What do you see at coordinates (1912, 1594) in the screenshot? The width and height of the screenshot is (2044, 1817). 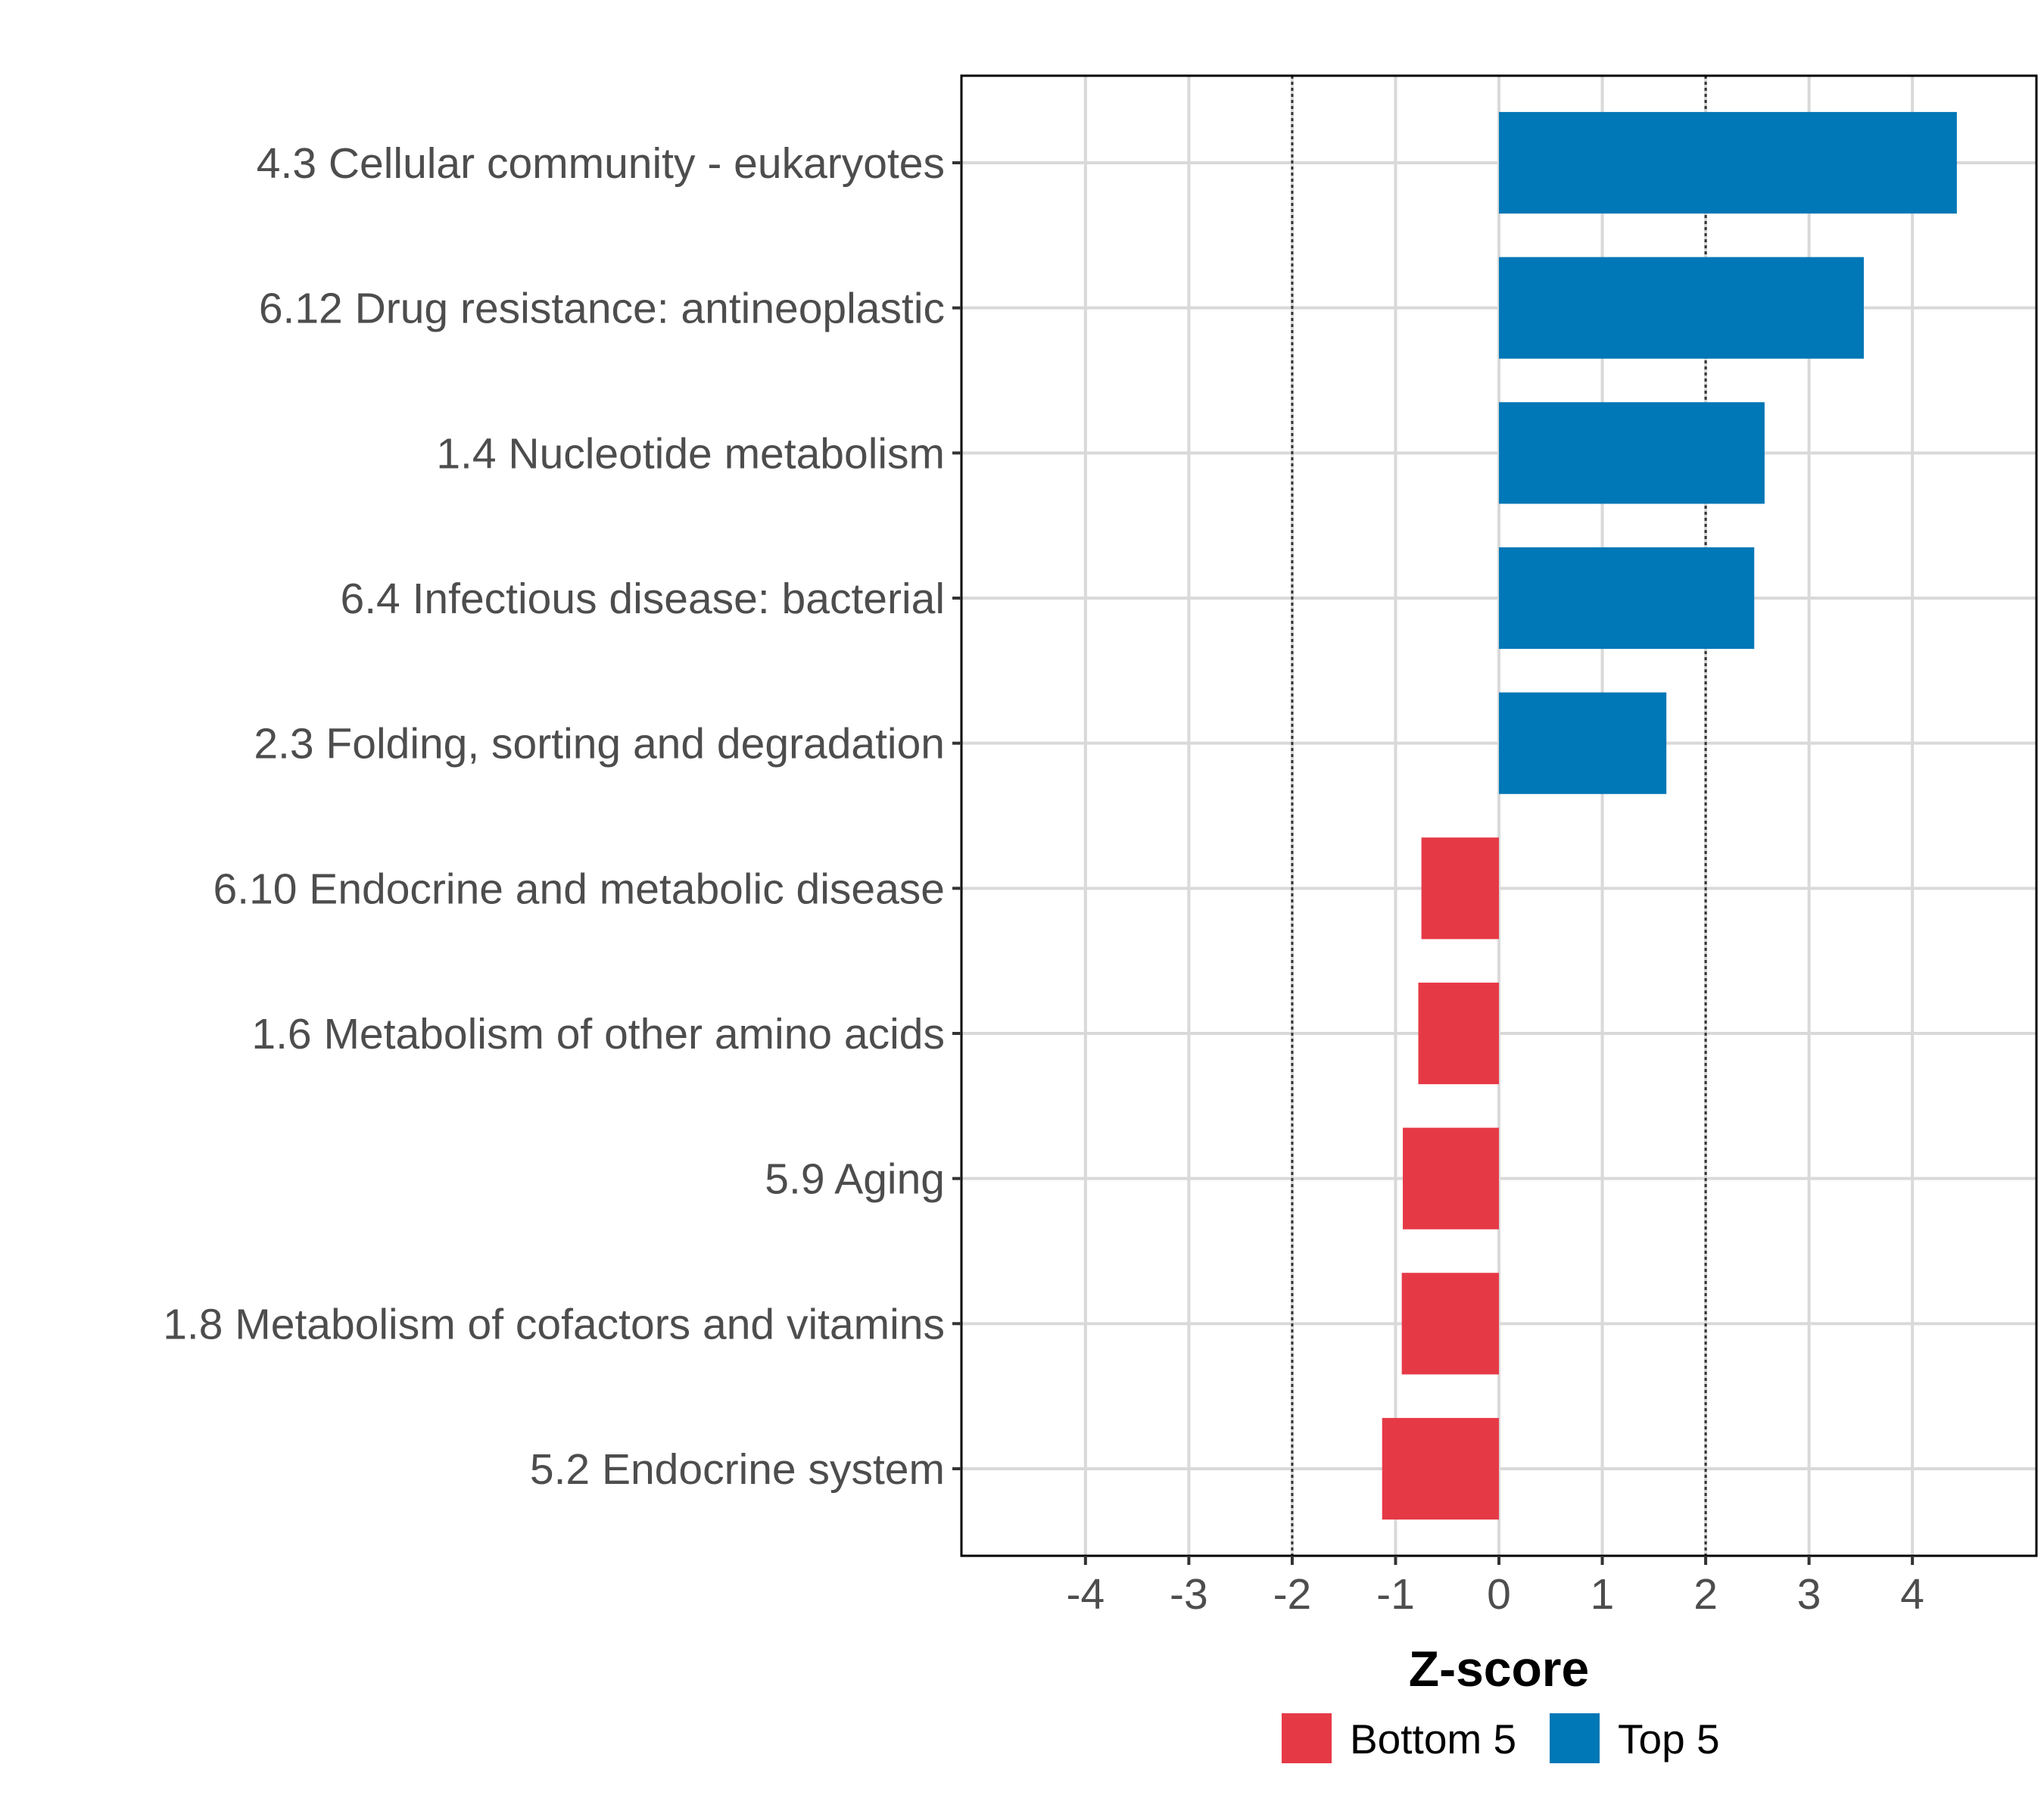 I see `x-tick-label: 4` at bounding box center [1912, 1594].